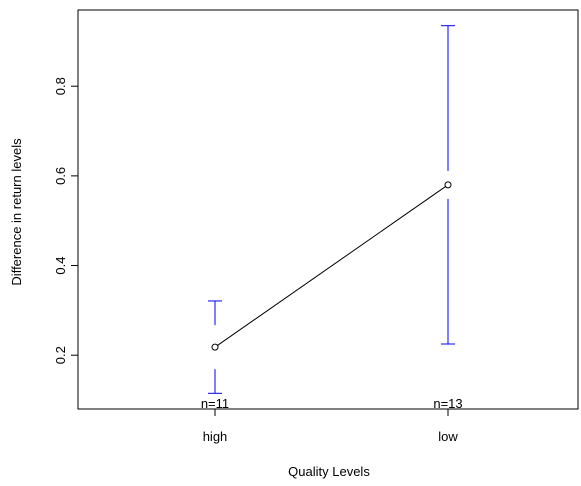 This screenshot has height=486, width=581. I want to click on x-tick-label-low: low, so click(448, 436).